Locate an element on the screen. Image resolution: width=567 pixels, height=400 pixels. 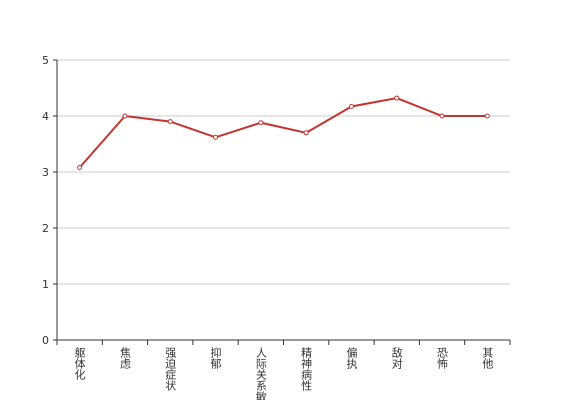
x-tick-label: 偏执 is located at coordinates (351, 358).